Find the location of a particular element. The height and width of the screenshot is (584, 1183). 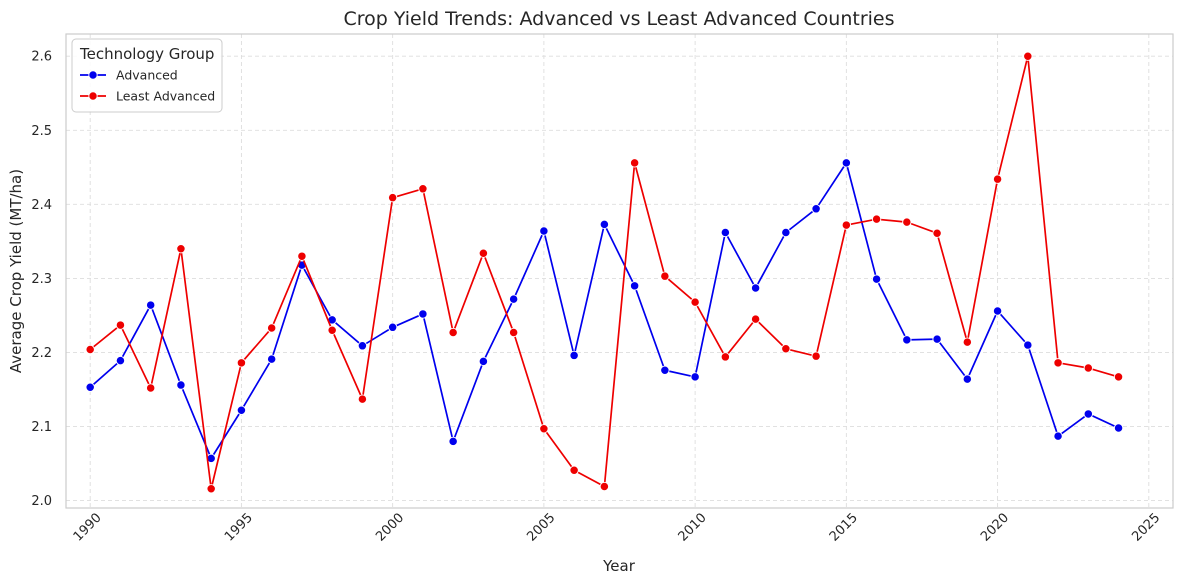

x-tick-label: 2010 is located at coordinates (693, 528).